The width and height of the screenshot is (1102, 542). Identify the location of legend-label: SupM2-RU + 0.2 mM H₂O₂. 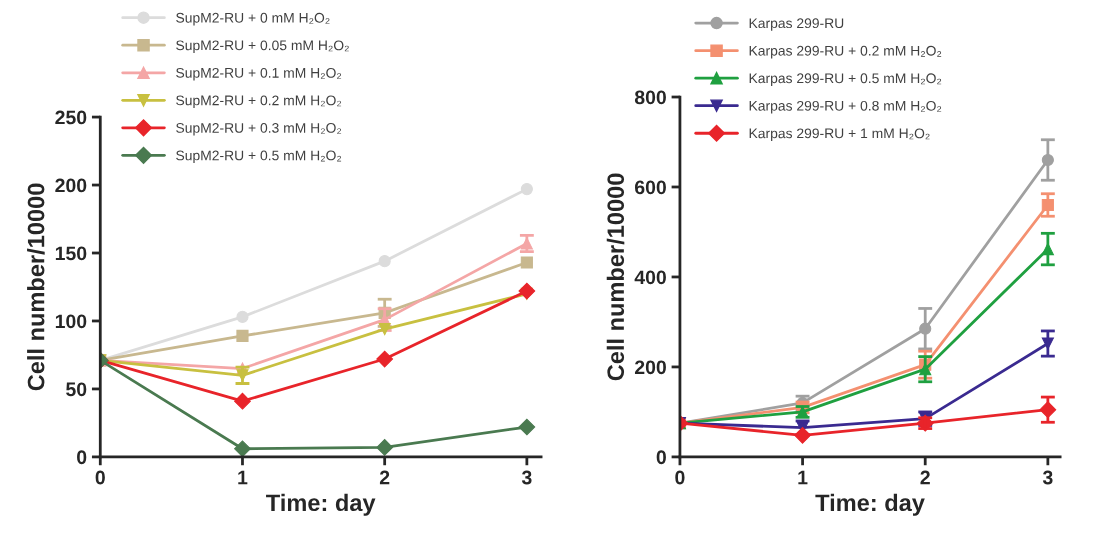
(259, 102).